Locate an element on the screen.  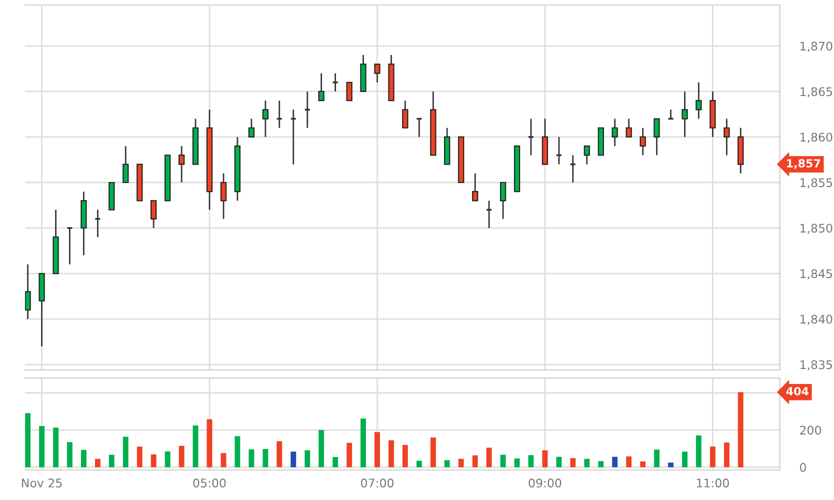
text: 1,857 is located at coordinates (803, 164).